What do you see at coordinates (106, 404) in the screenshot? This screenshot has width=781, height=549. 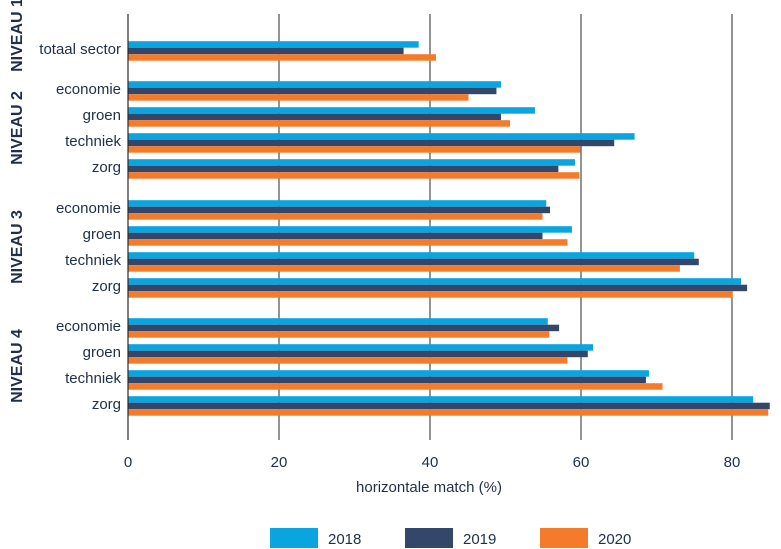 I see `category-label-12: zorg` at bounding box center [106, 404].